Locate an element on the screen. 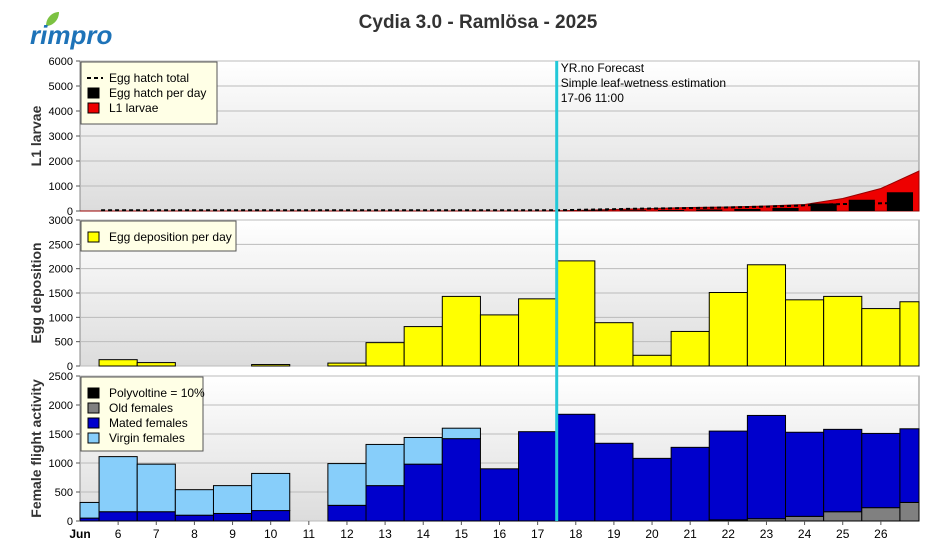 This screenshot has width=947, height=560. legend-label: Egg hatch per day is located at coordinates (157, 93).